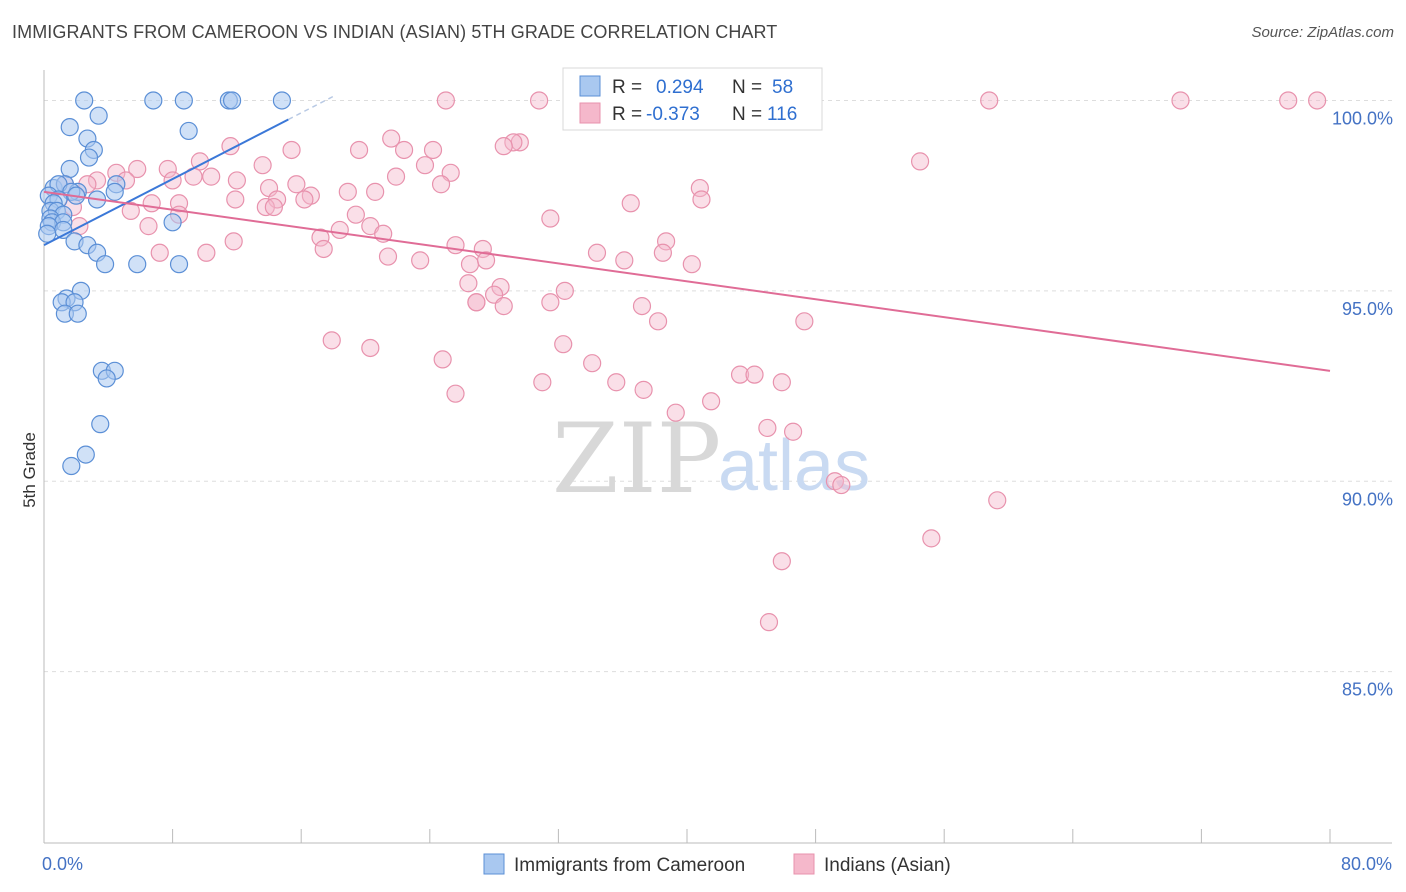  Describe the element at coordinates (680, 87) in the screenshot. I see `stats-legend-r-value-blue: 0.294` at that location.